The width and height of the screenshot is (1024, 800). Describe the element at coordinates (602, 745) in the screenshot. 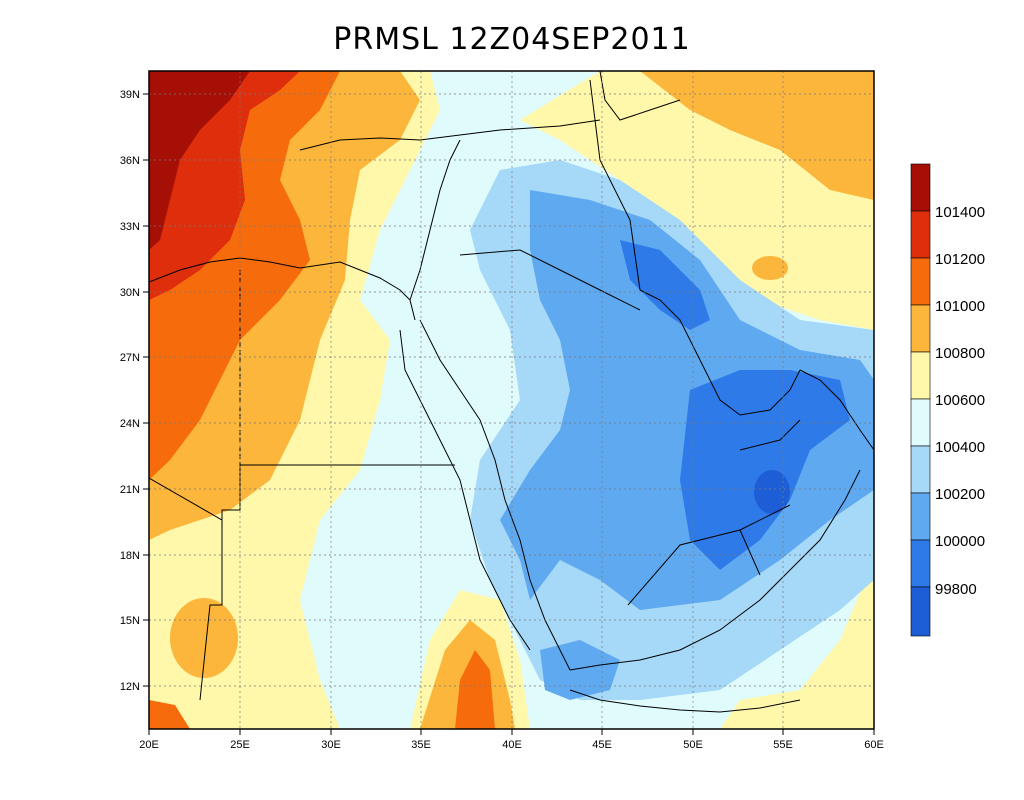

I see `lon-tick-label: 45E` at that location.